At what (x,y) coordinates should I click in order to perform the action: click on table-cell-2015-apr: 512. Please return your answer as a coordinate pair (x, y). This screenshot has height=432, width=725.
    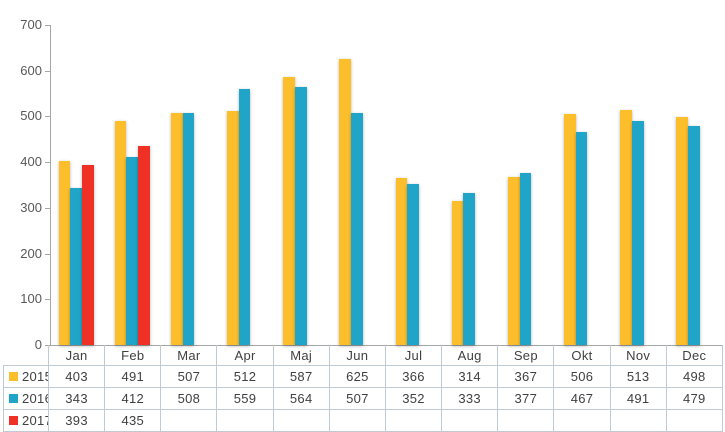
    Looking at the image, I should click on (245, 376).